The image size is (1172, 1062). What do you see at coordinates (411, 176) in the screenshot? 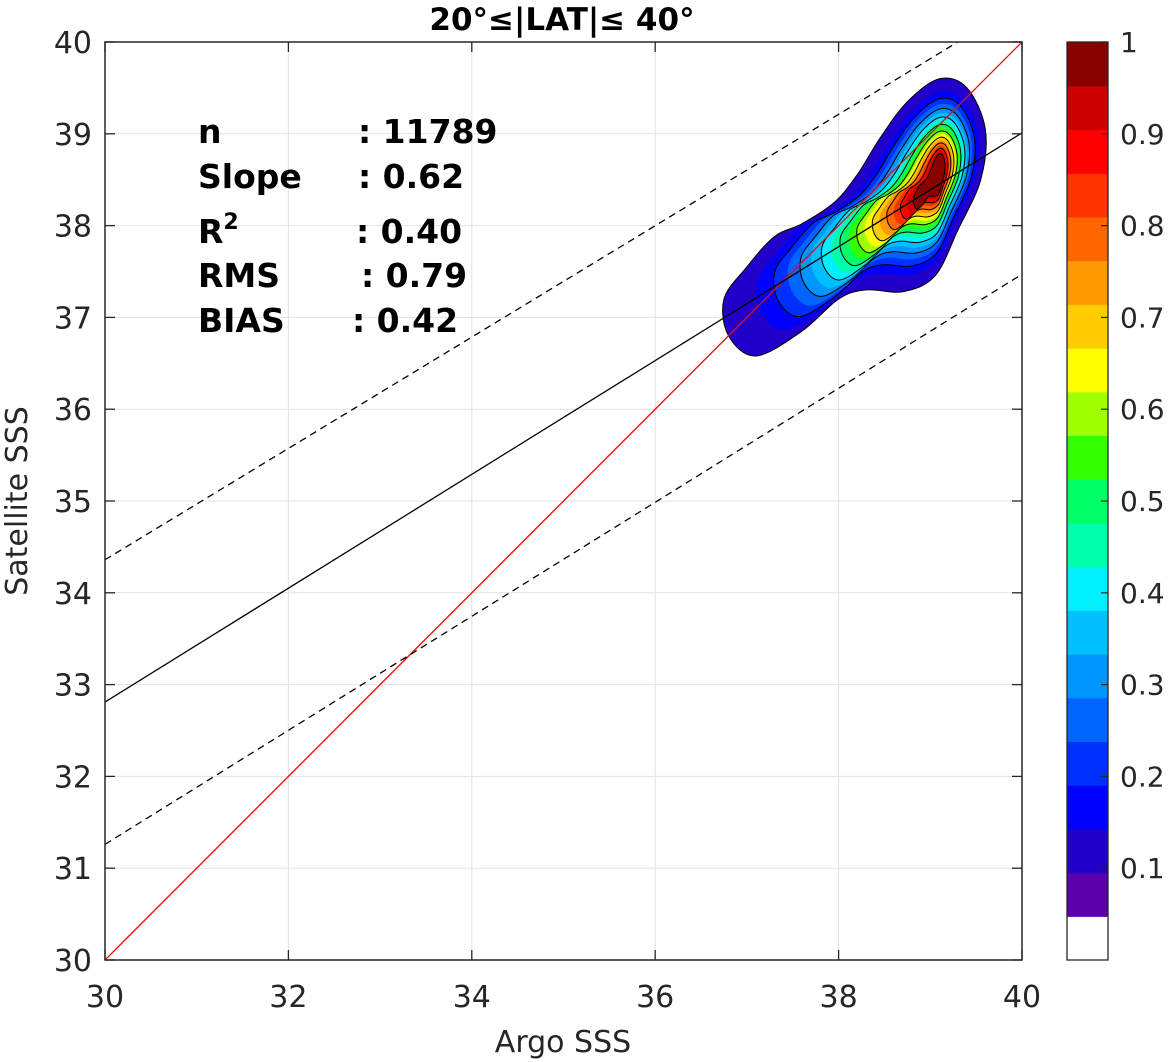
I see `stat-value: : 0.62` at bounding box center [411, 176].